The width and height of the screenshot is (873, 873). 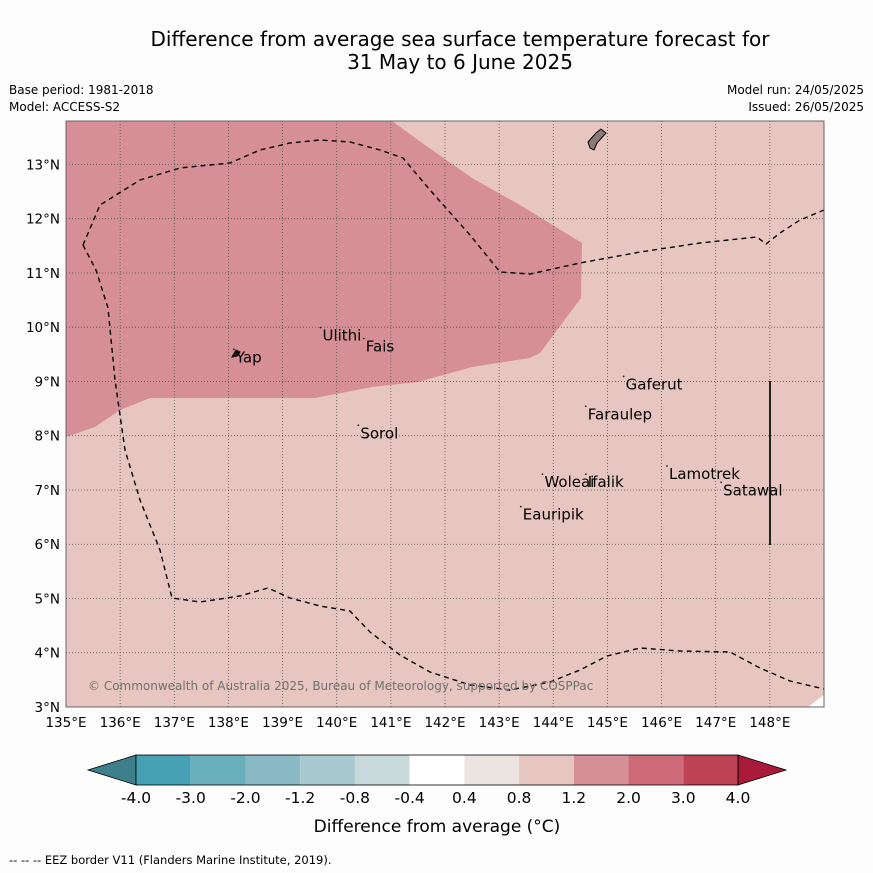 What do you see at coordinates (236, 353) in the screenshot?
I see `yap-island-shape` at bounding box center [236, 353].